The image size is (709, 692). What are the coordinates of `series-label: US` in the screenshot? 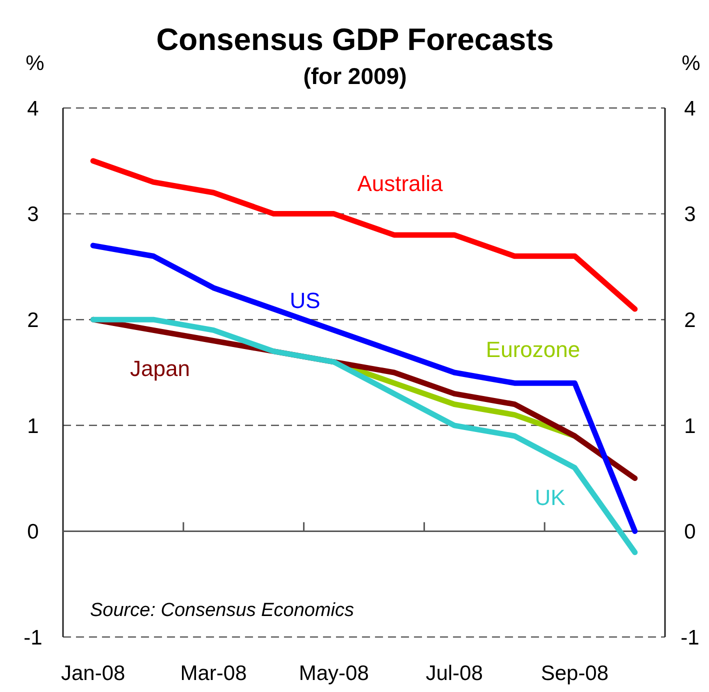 It's located at (305, 300).